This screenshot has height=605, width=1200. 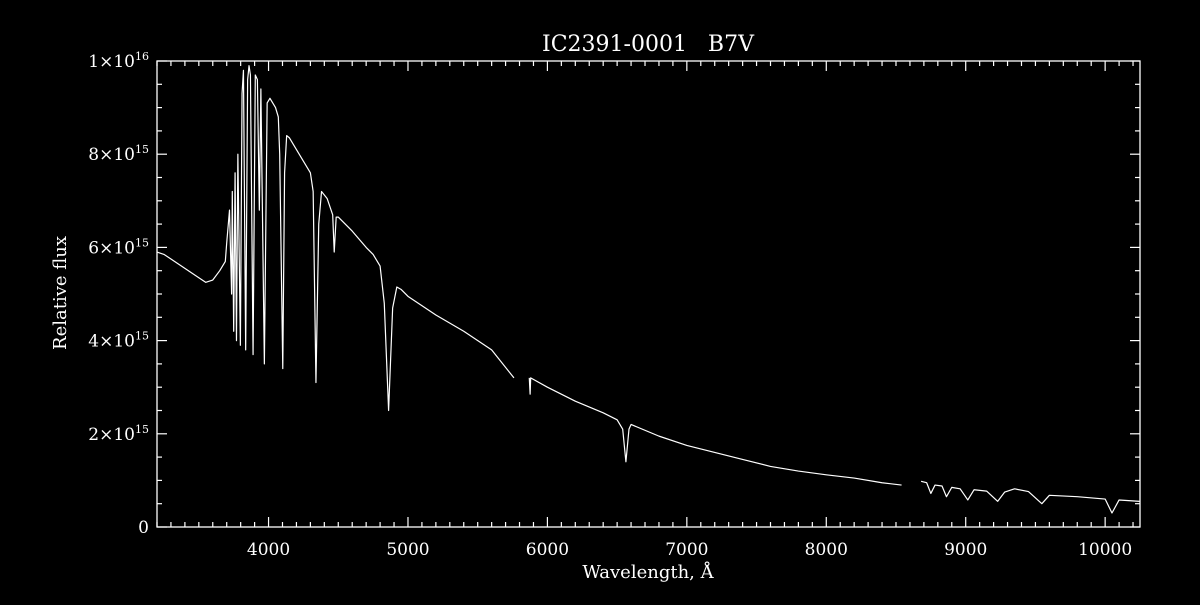 I want to click on y-tick-label: 1×10¹⁶, so click(x=118, y=61).